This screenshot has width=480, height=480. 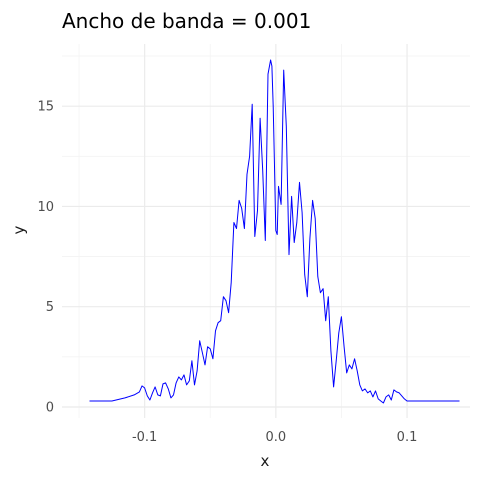 What do you see at coordinates (45, 107) in the screenshot?
I see `y-tick-label: 15` at bounding box center [45, 107].